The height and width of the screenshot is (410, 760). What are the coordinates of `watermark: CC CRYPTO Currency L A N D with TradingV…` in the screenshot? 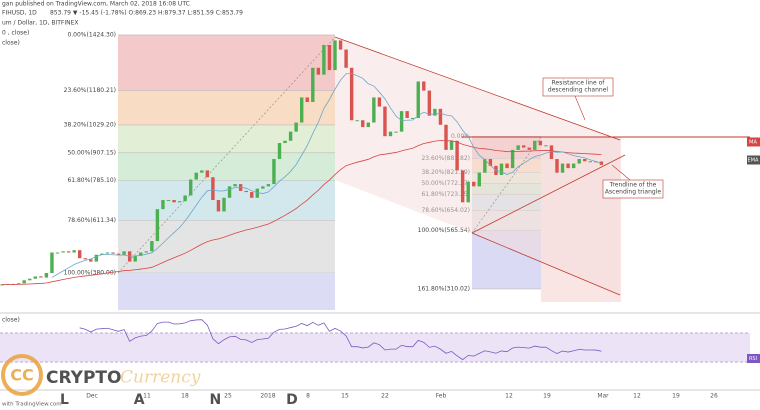 It's located at (164, 381).